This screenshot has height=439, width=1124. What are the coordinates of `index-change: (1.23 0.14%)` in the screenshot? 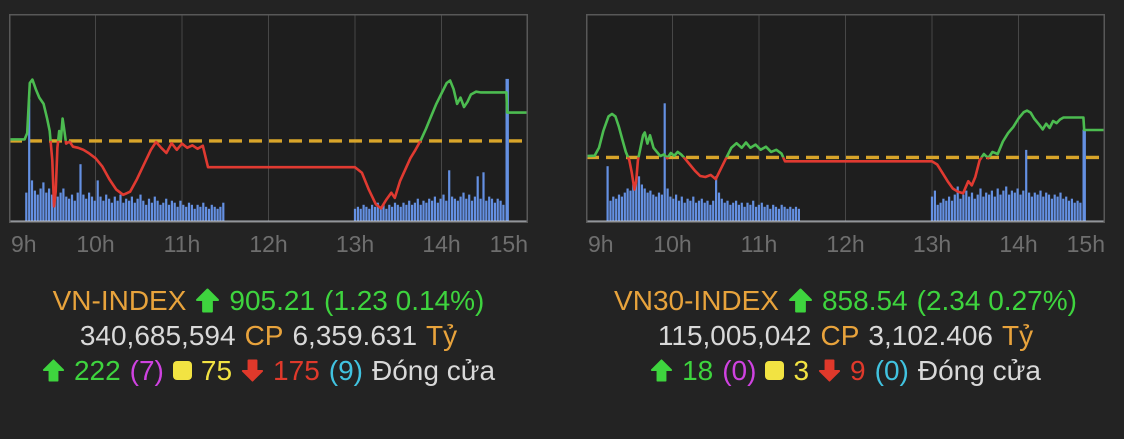 It's located at (404, 300).